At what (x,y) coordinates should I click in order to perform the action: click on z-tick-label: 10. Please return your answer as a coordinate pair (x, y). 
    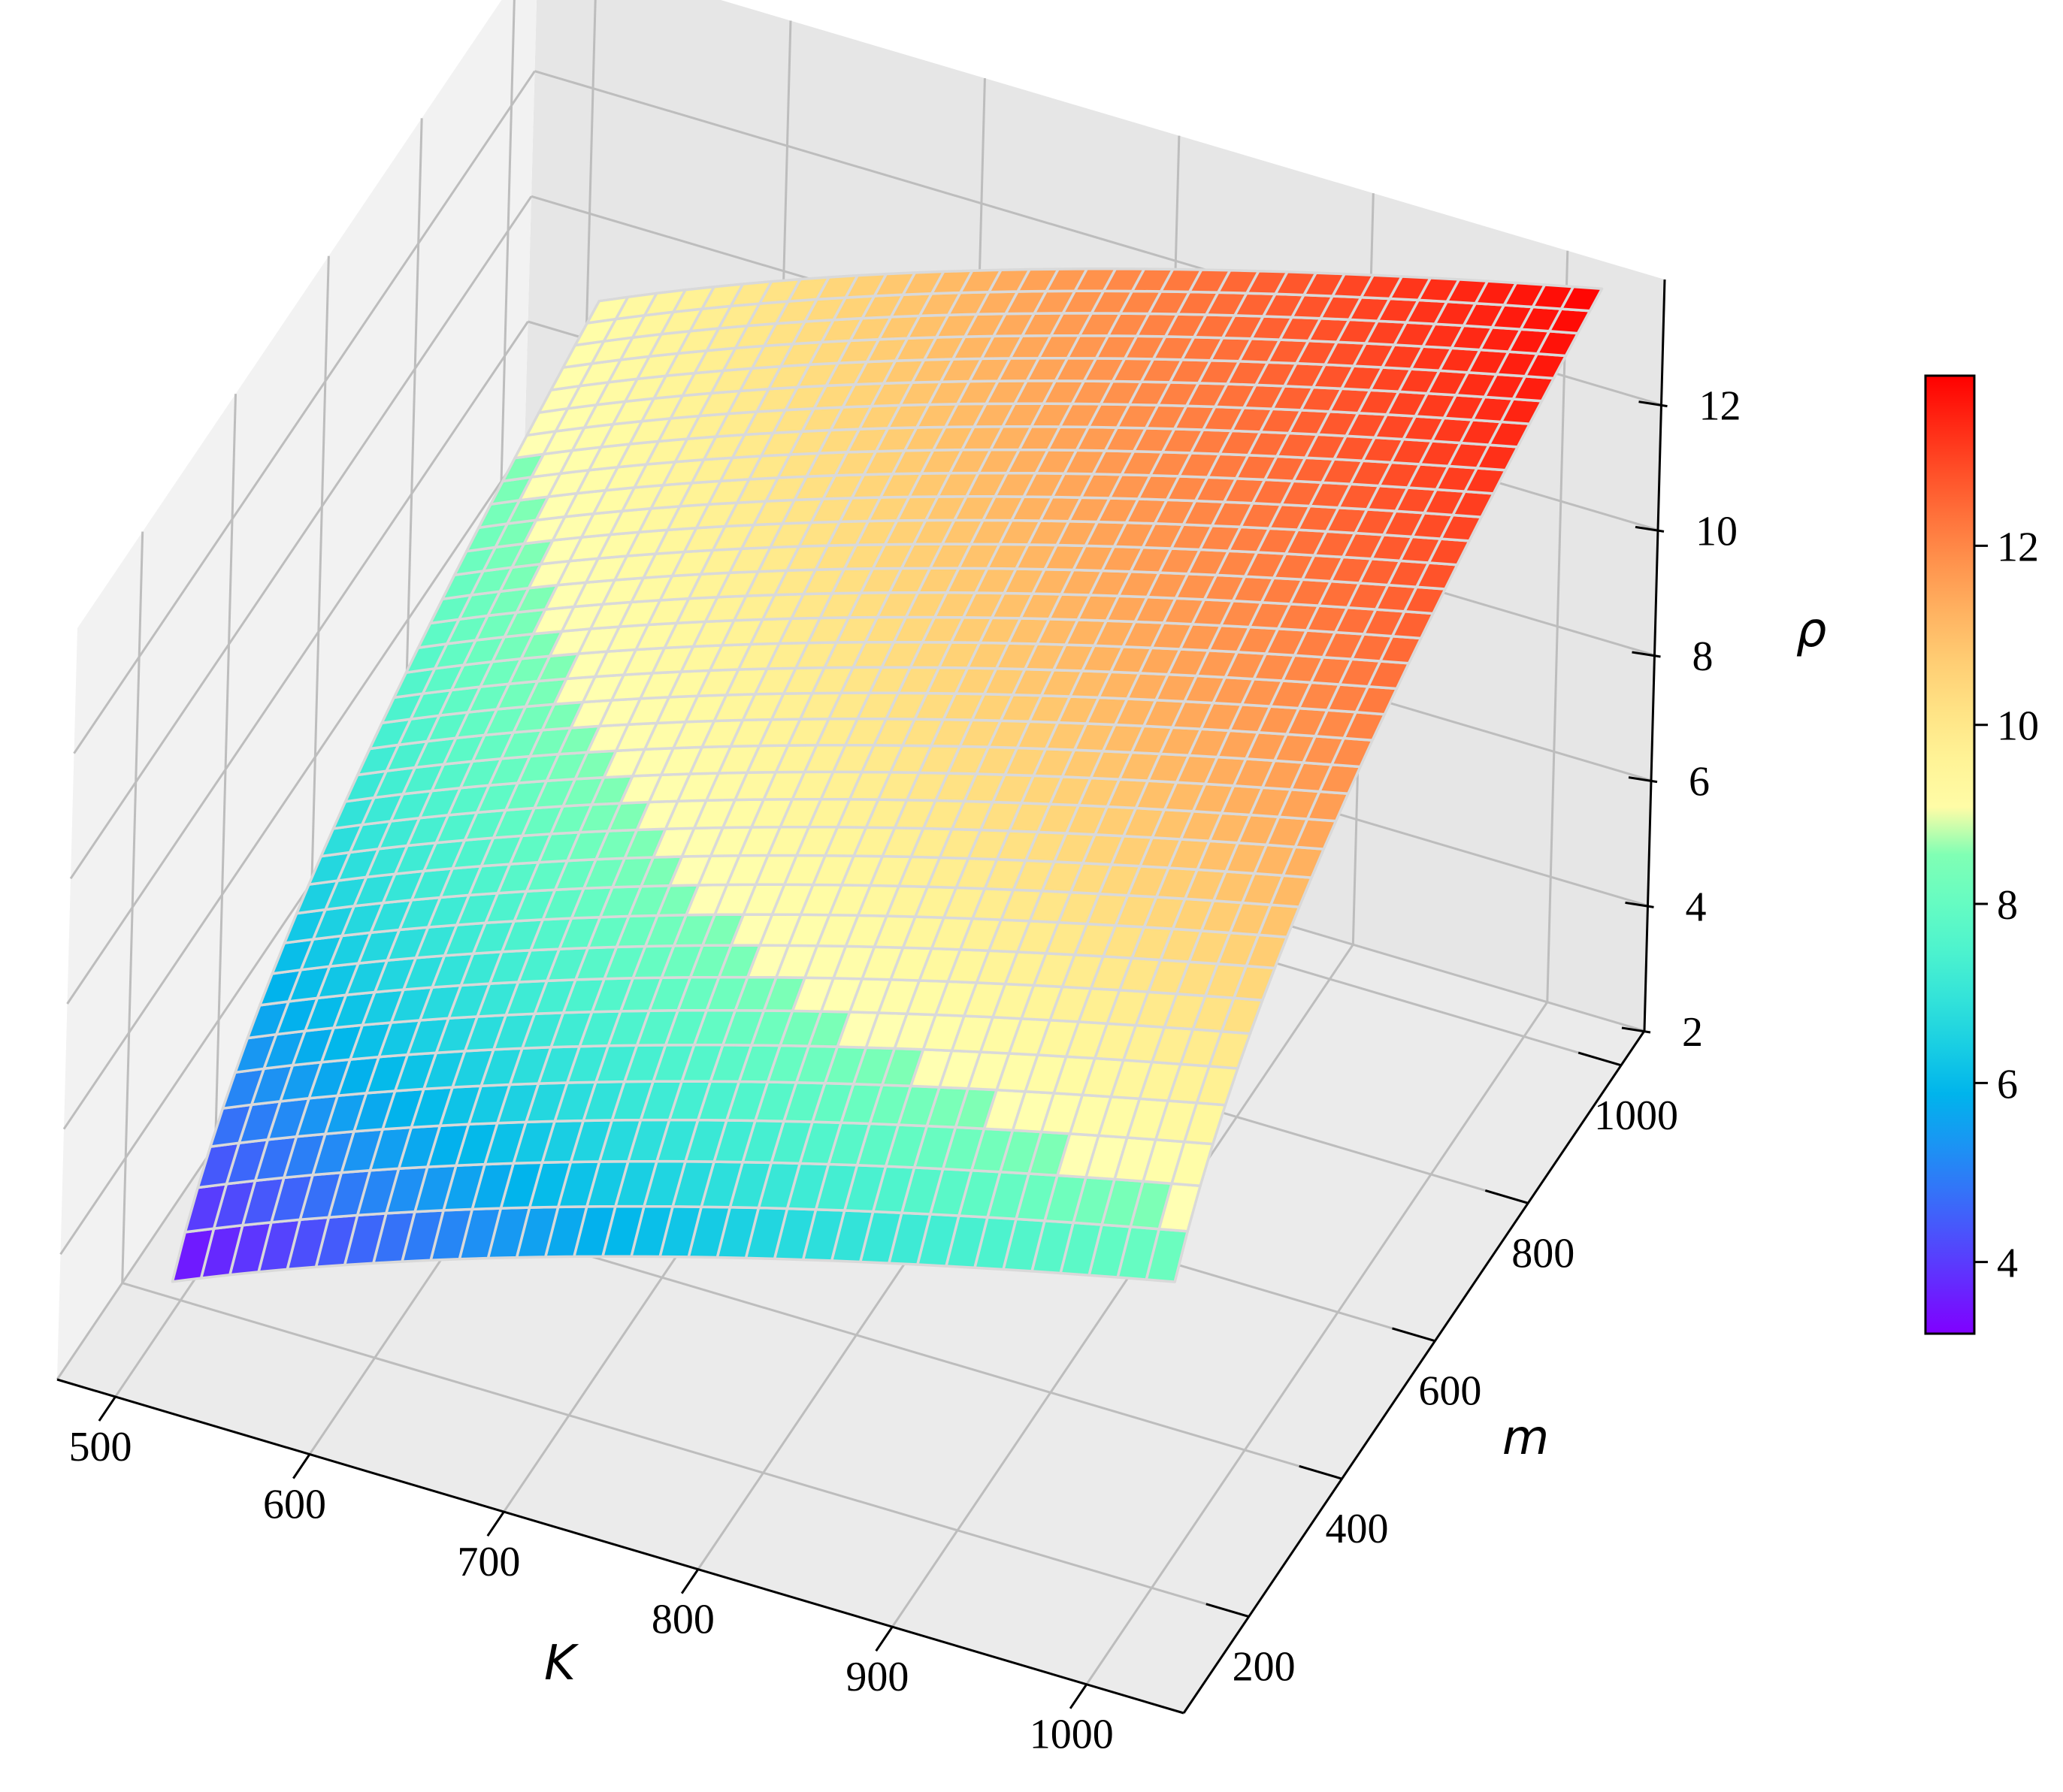
    Looking at the image, I should click on (1716, 531).